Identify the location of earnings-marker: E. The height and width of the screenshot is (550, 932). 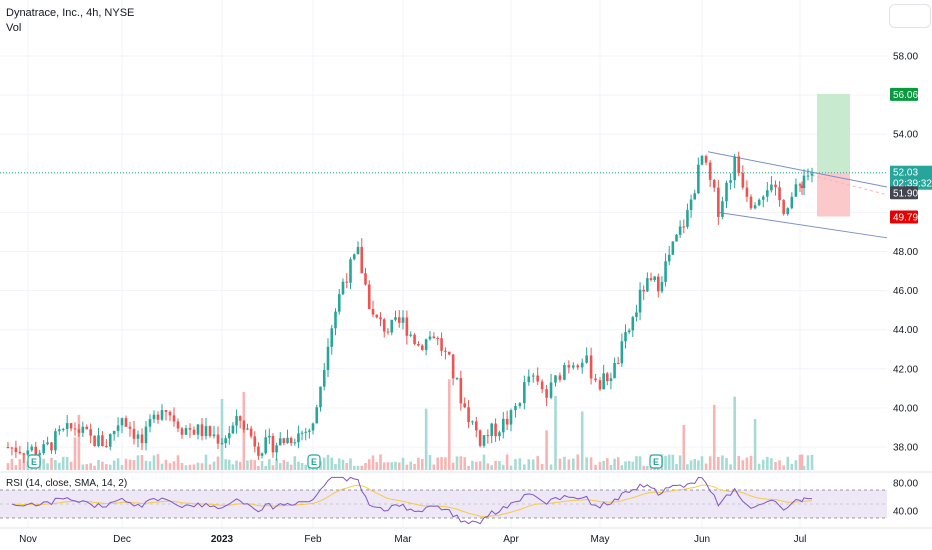
(656, 461).